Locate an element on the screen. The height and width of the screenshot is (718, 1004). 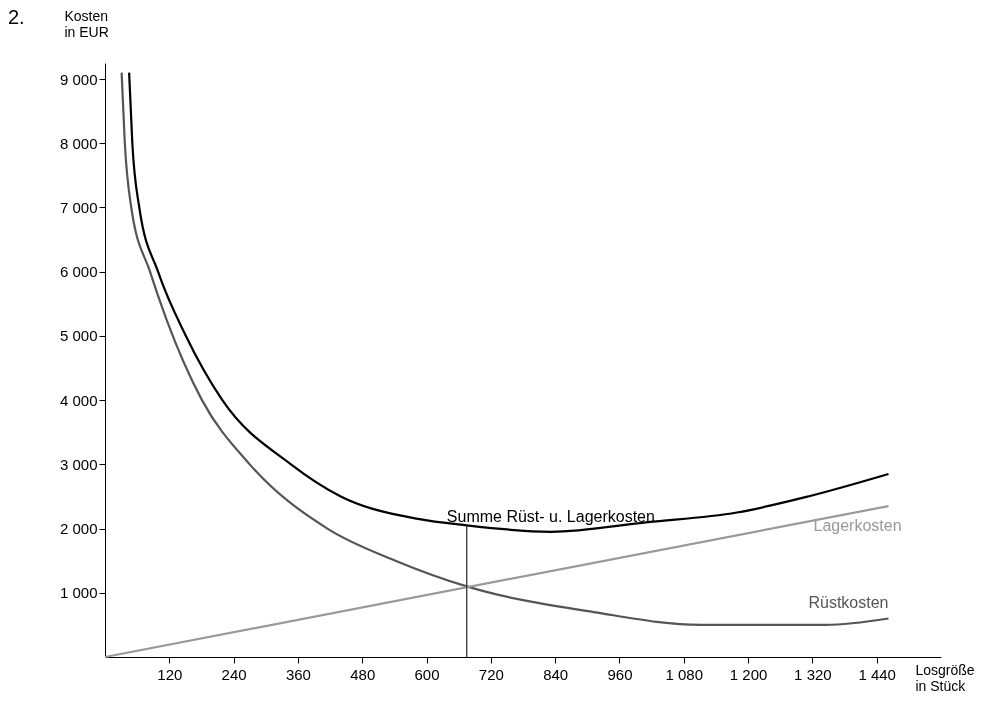
x-tick-label: 720 is located at coordinates (491, 674).